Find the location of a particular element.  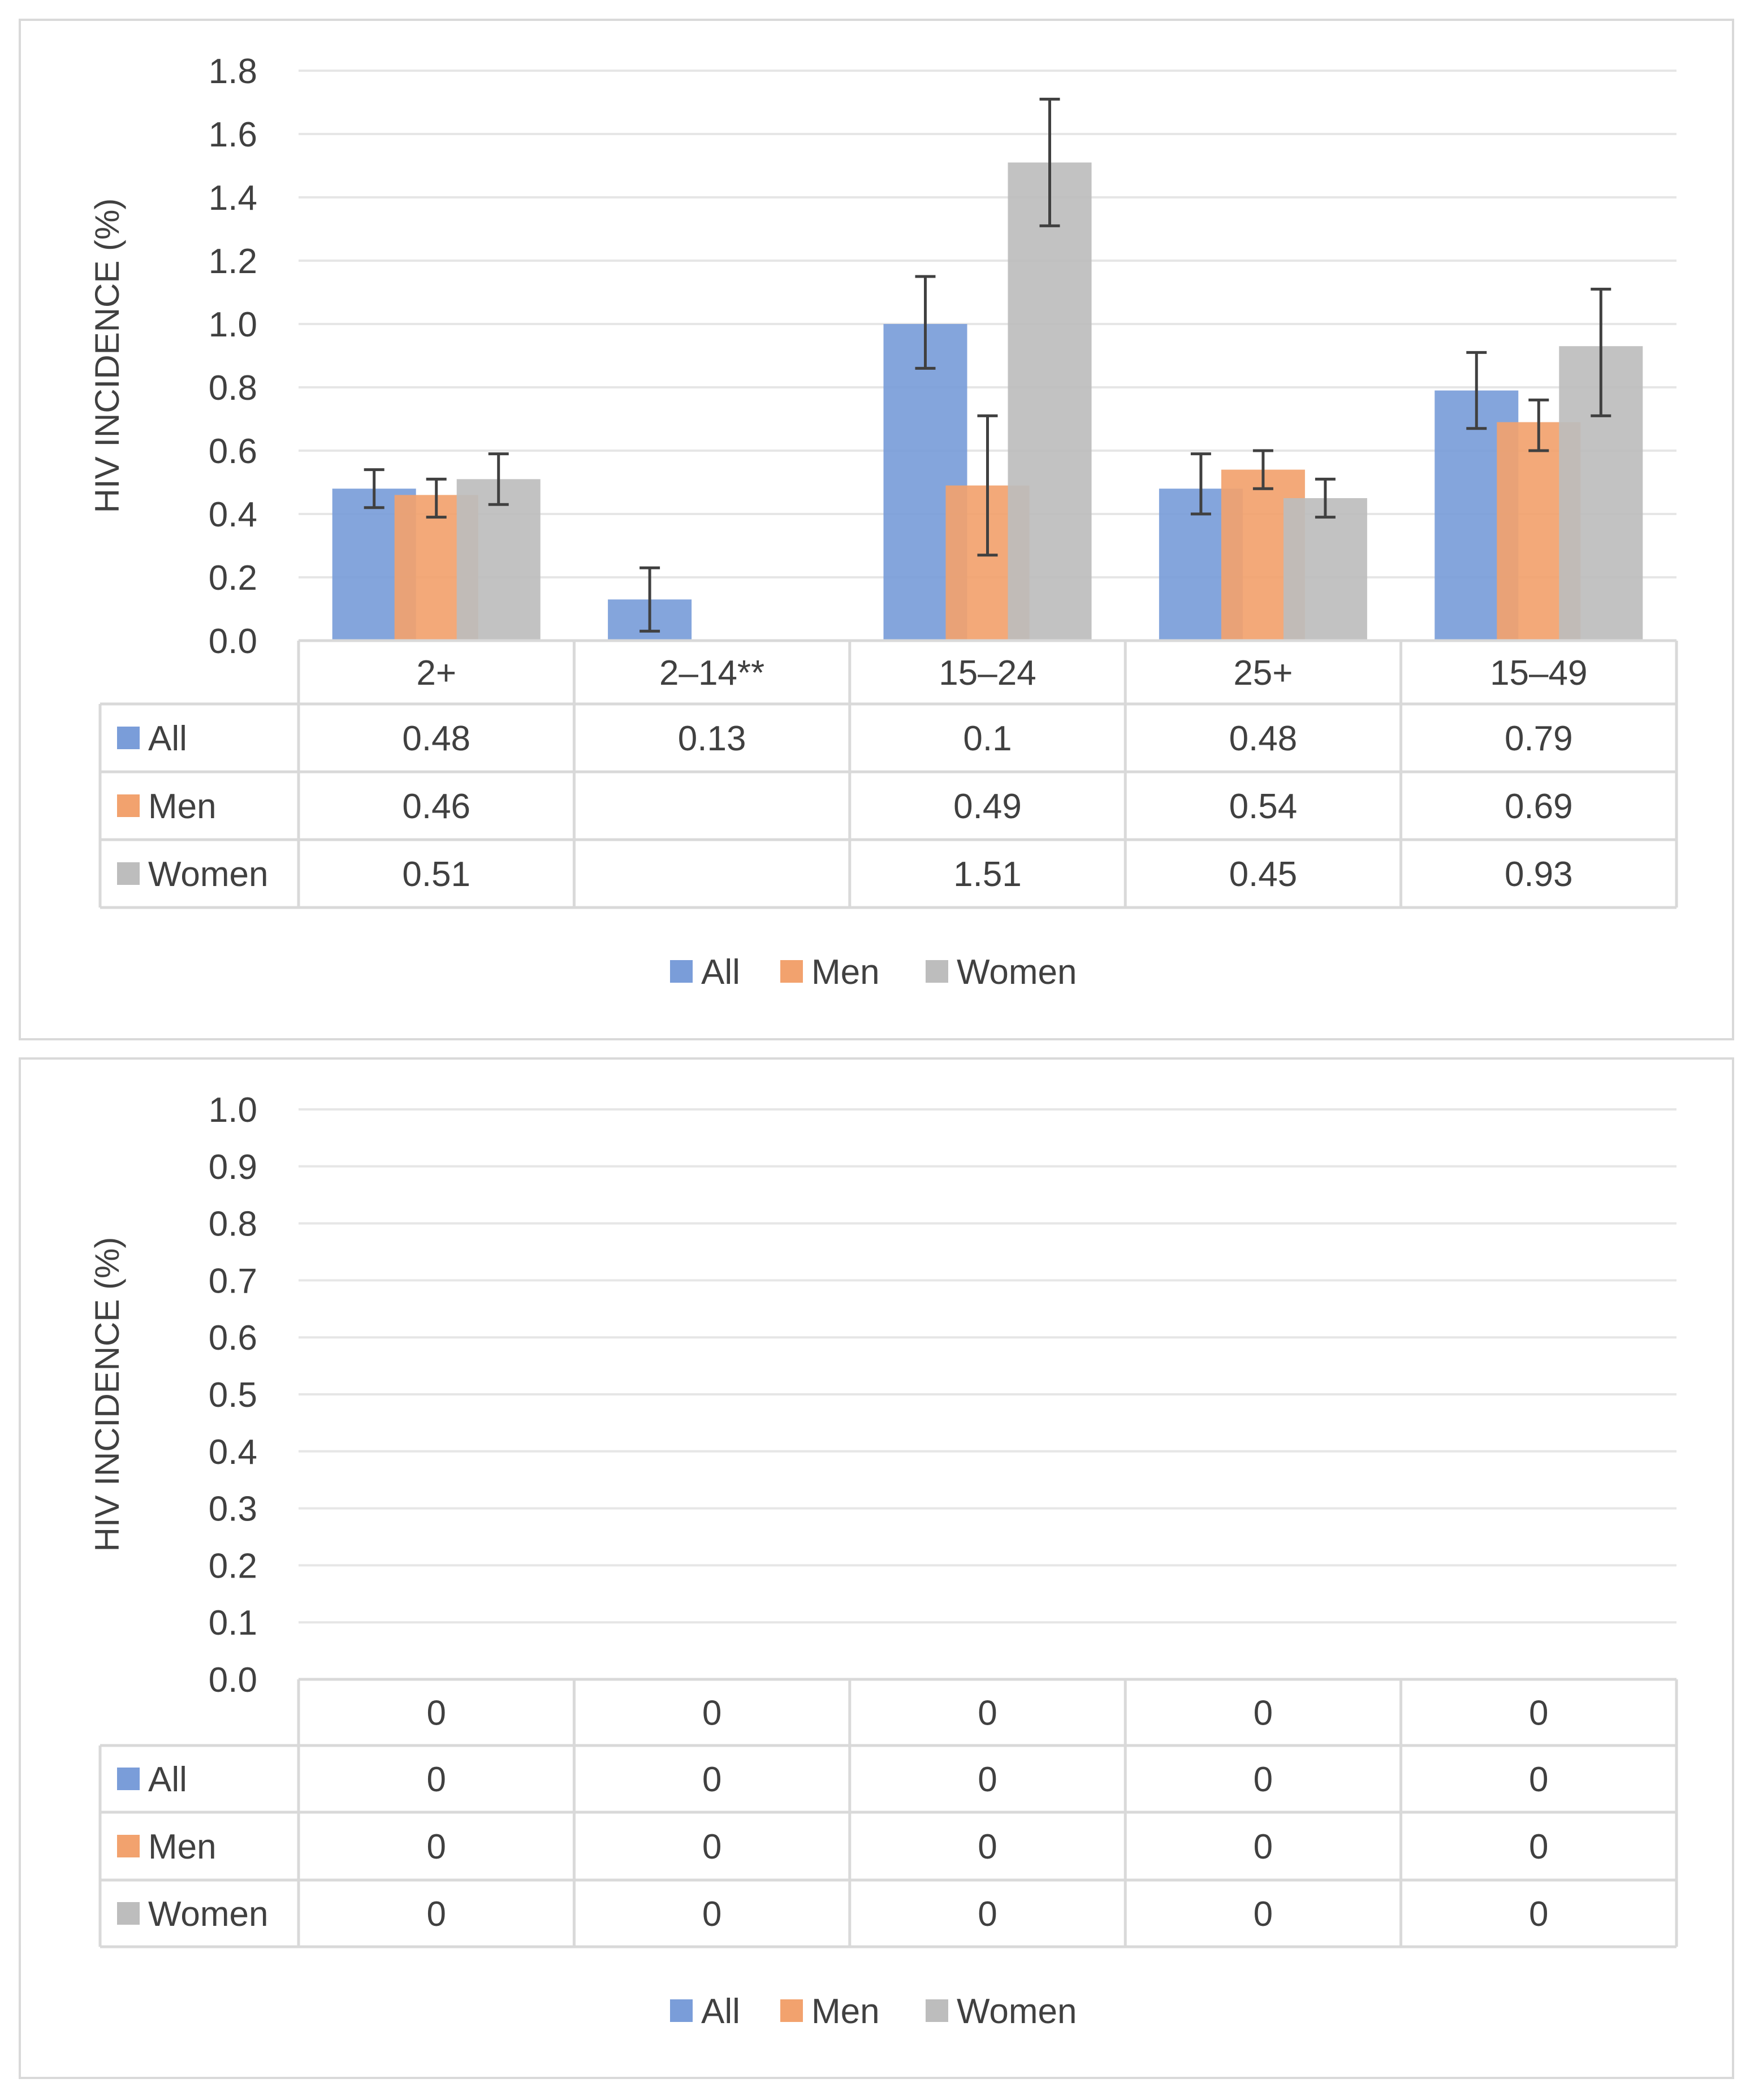

y-tick-label: 1.2 is located at coordinates (233, 261).